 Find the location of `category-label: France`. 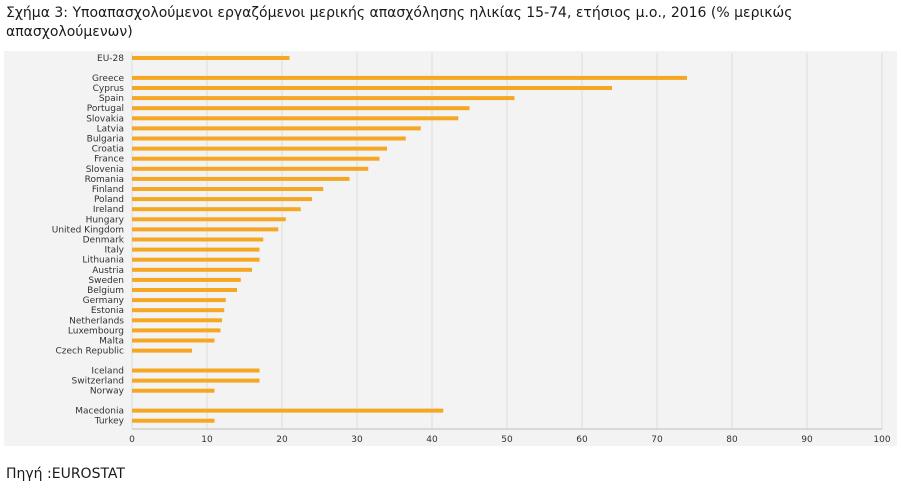

category-label: France is located at coordinates (109, 160).